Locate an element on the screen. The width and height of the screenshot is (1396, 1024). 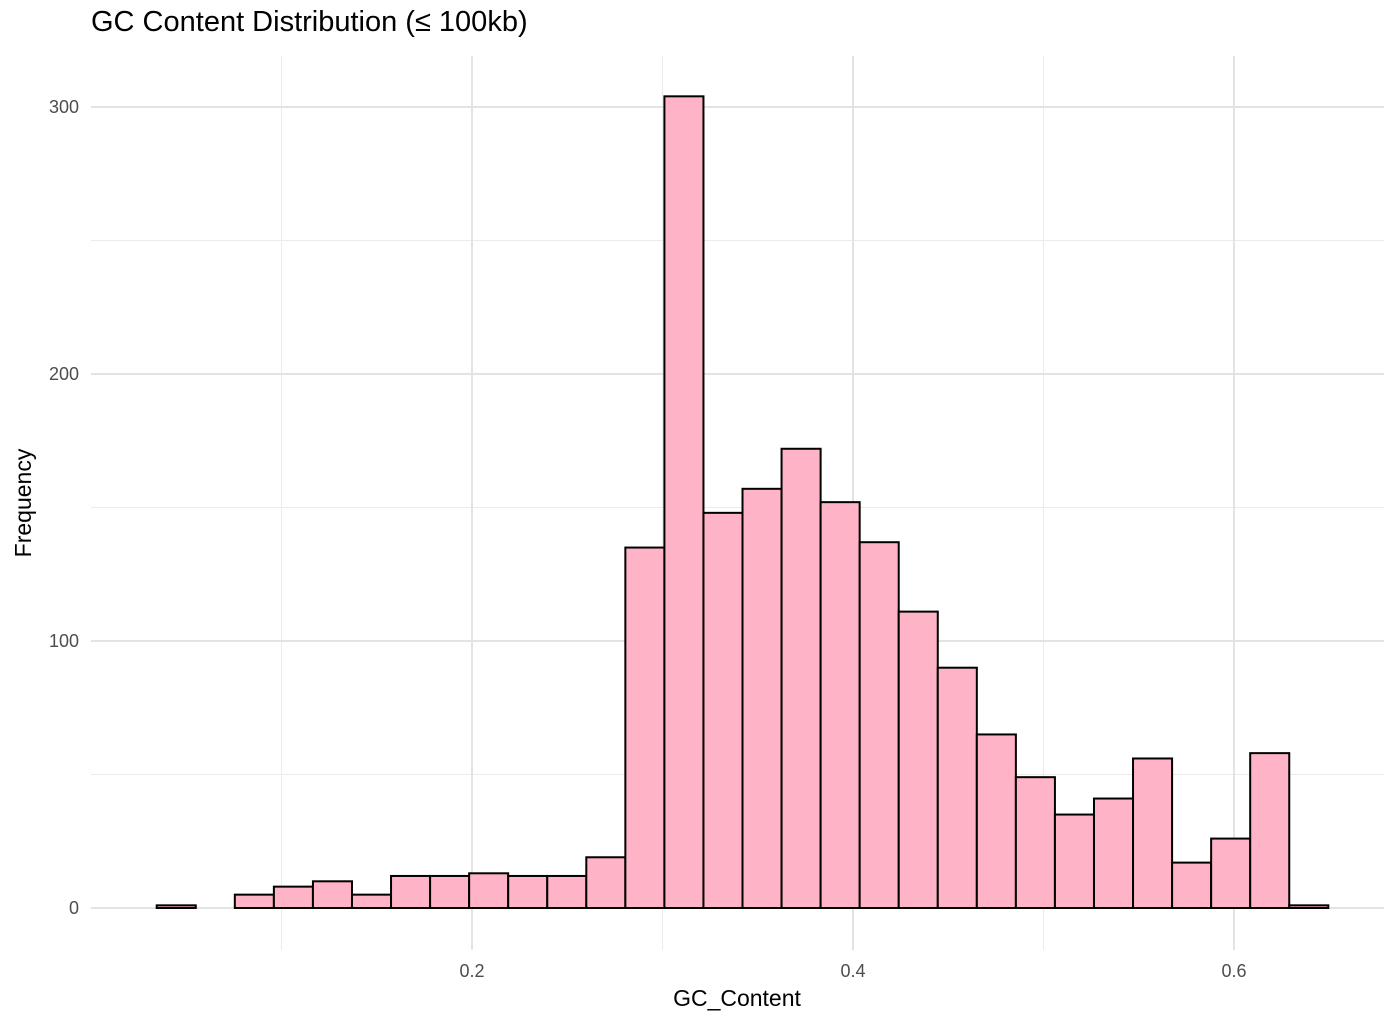
y-axis-title: Frequency is located at coordinates (23, 502).